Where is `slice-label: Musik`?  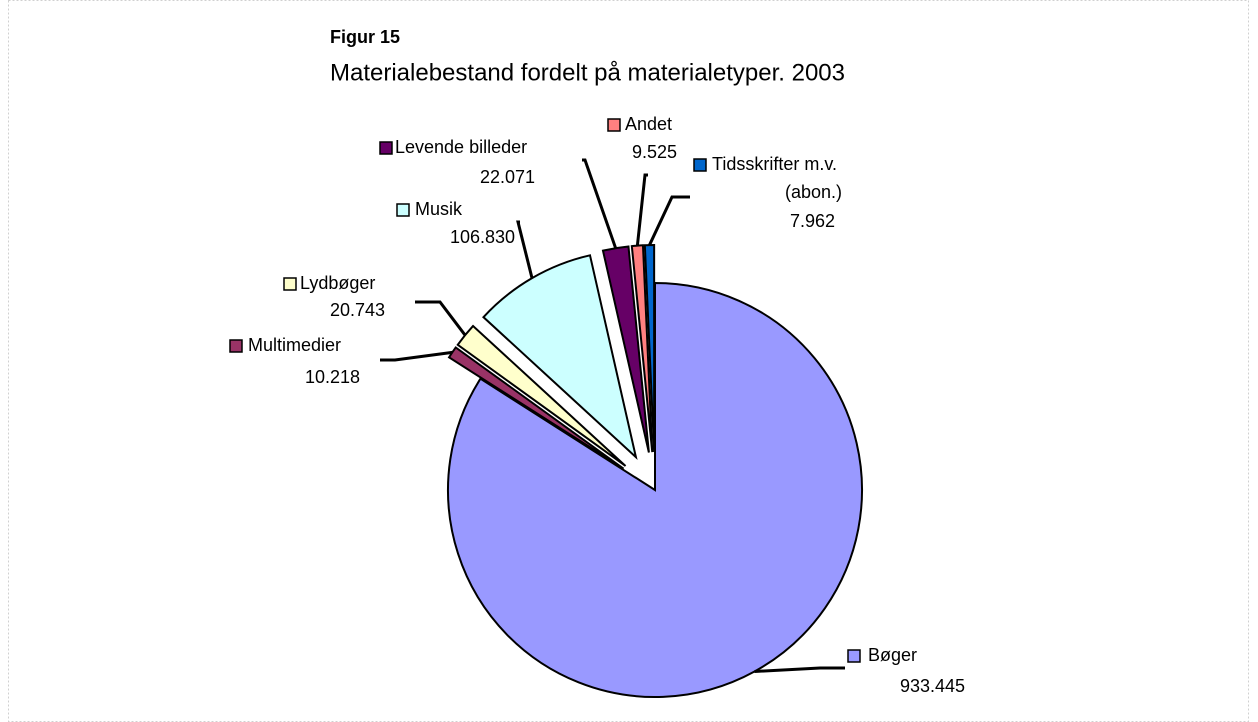 slice-label: Musik is located at coordinates (439, 209).